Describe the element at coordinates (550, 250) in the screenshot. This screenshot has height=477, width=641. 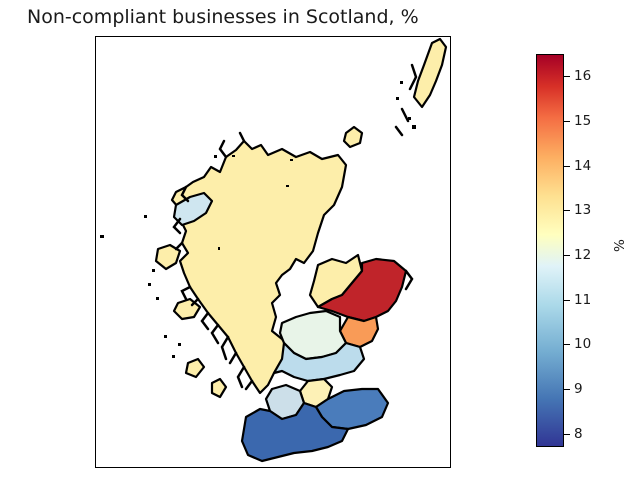
I see `colorbar` at that location.